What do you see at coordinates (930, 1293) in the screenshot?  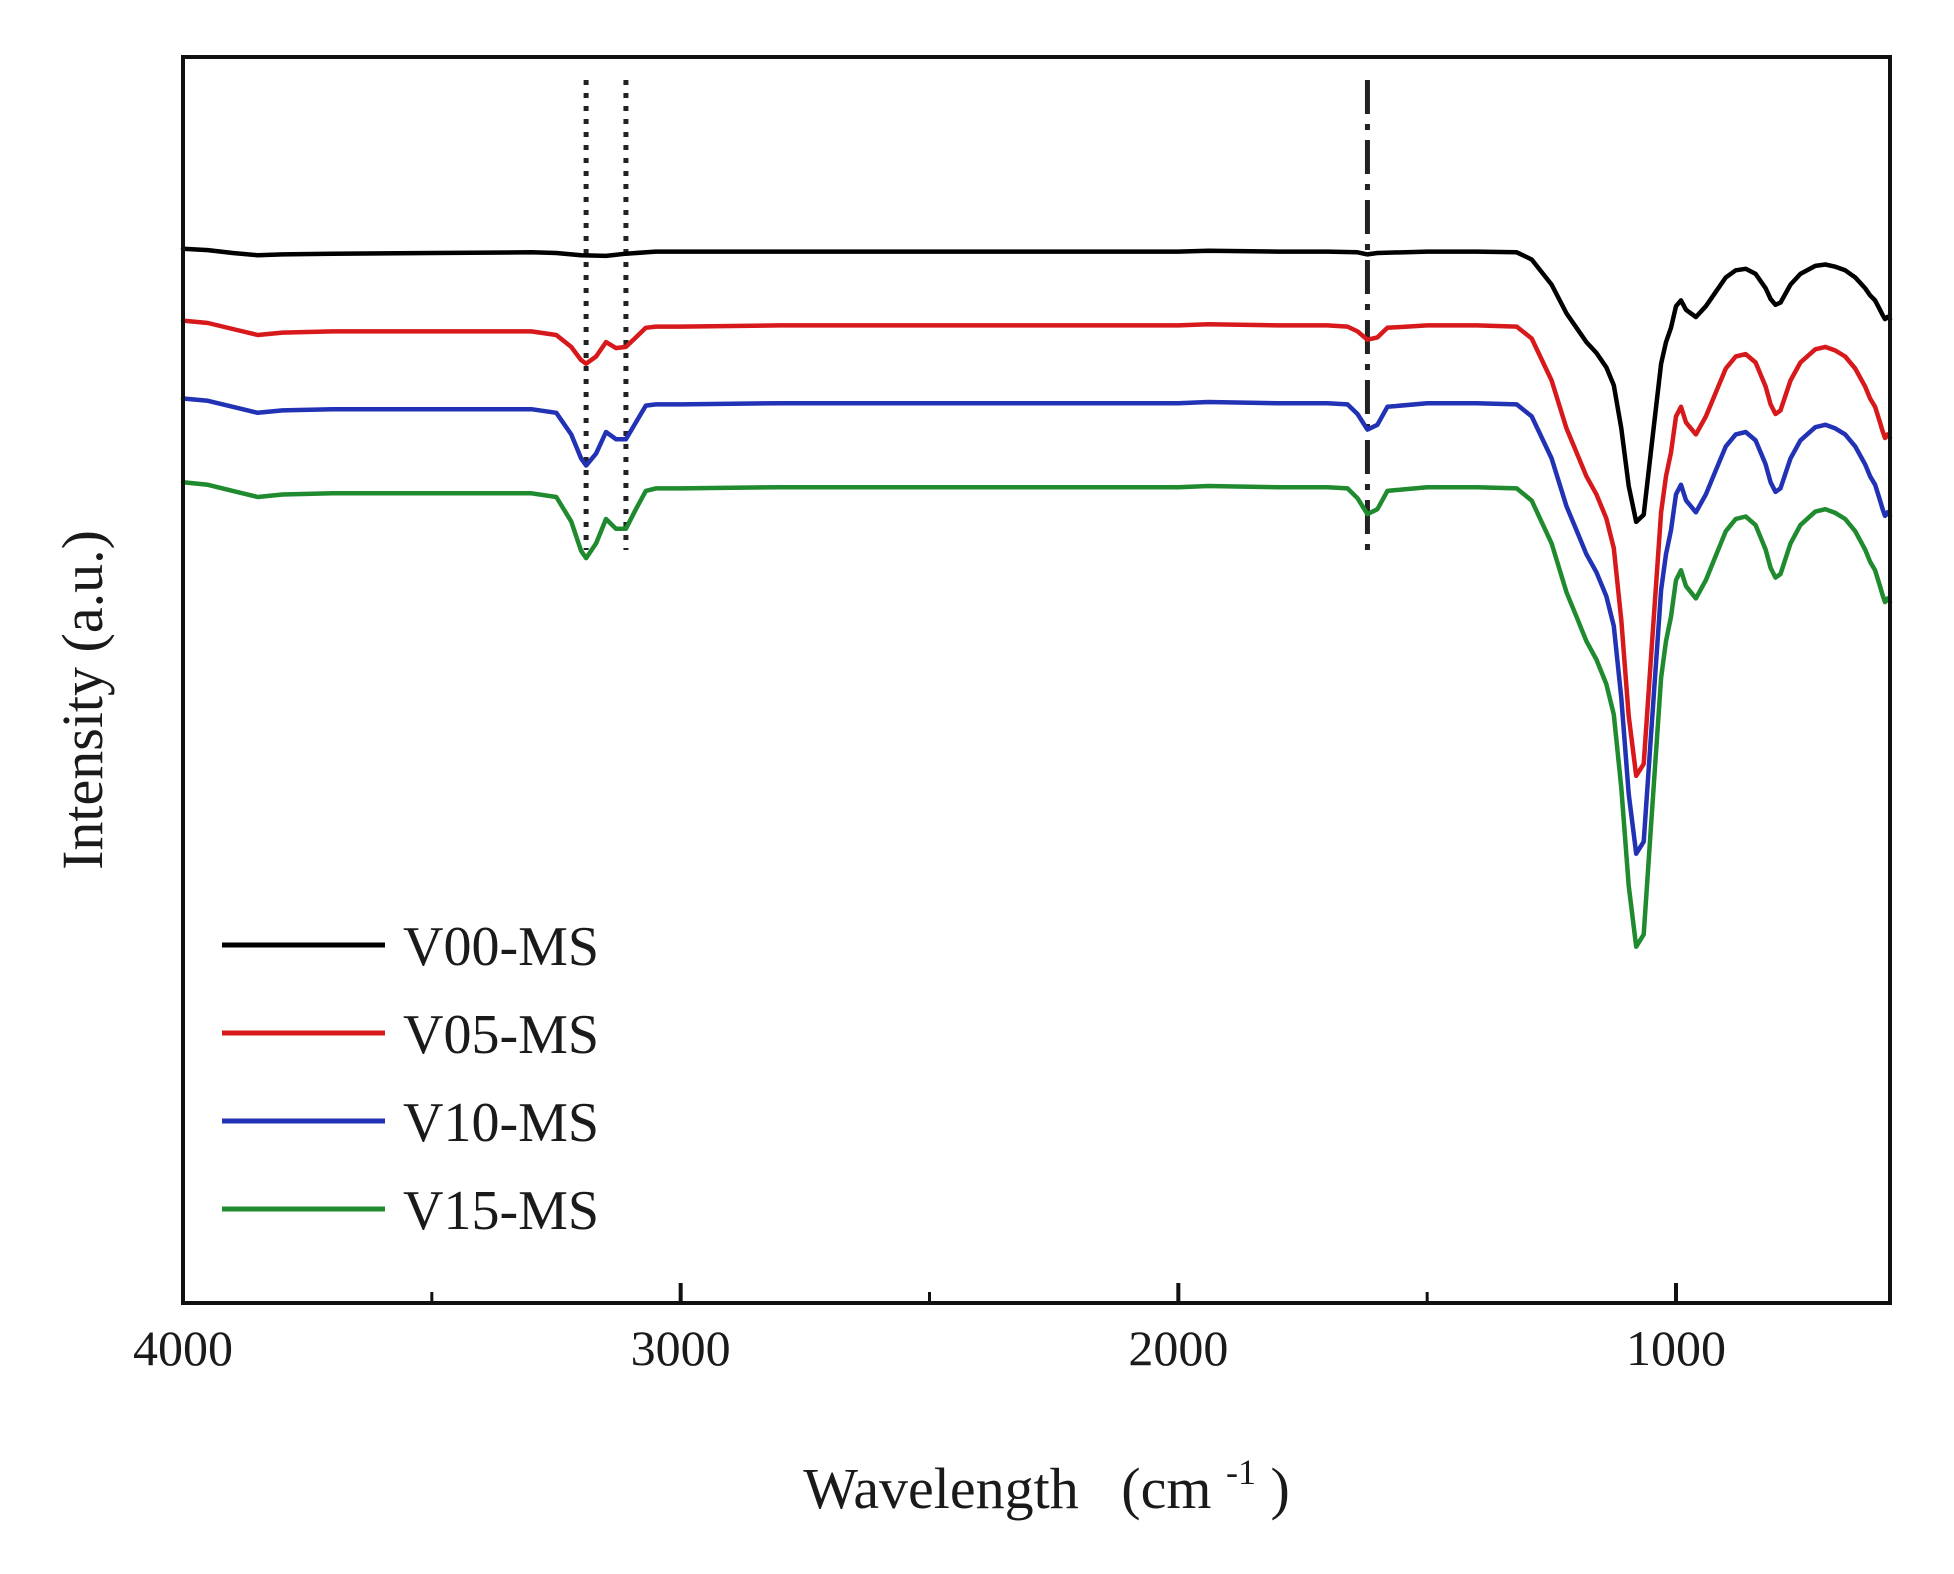 I see `x-axis-ticks` at bounding box center [930, 1293].